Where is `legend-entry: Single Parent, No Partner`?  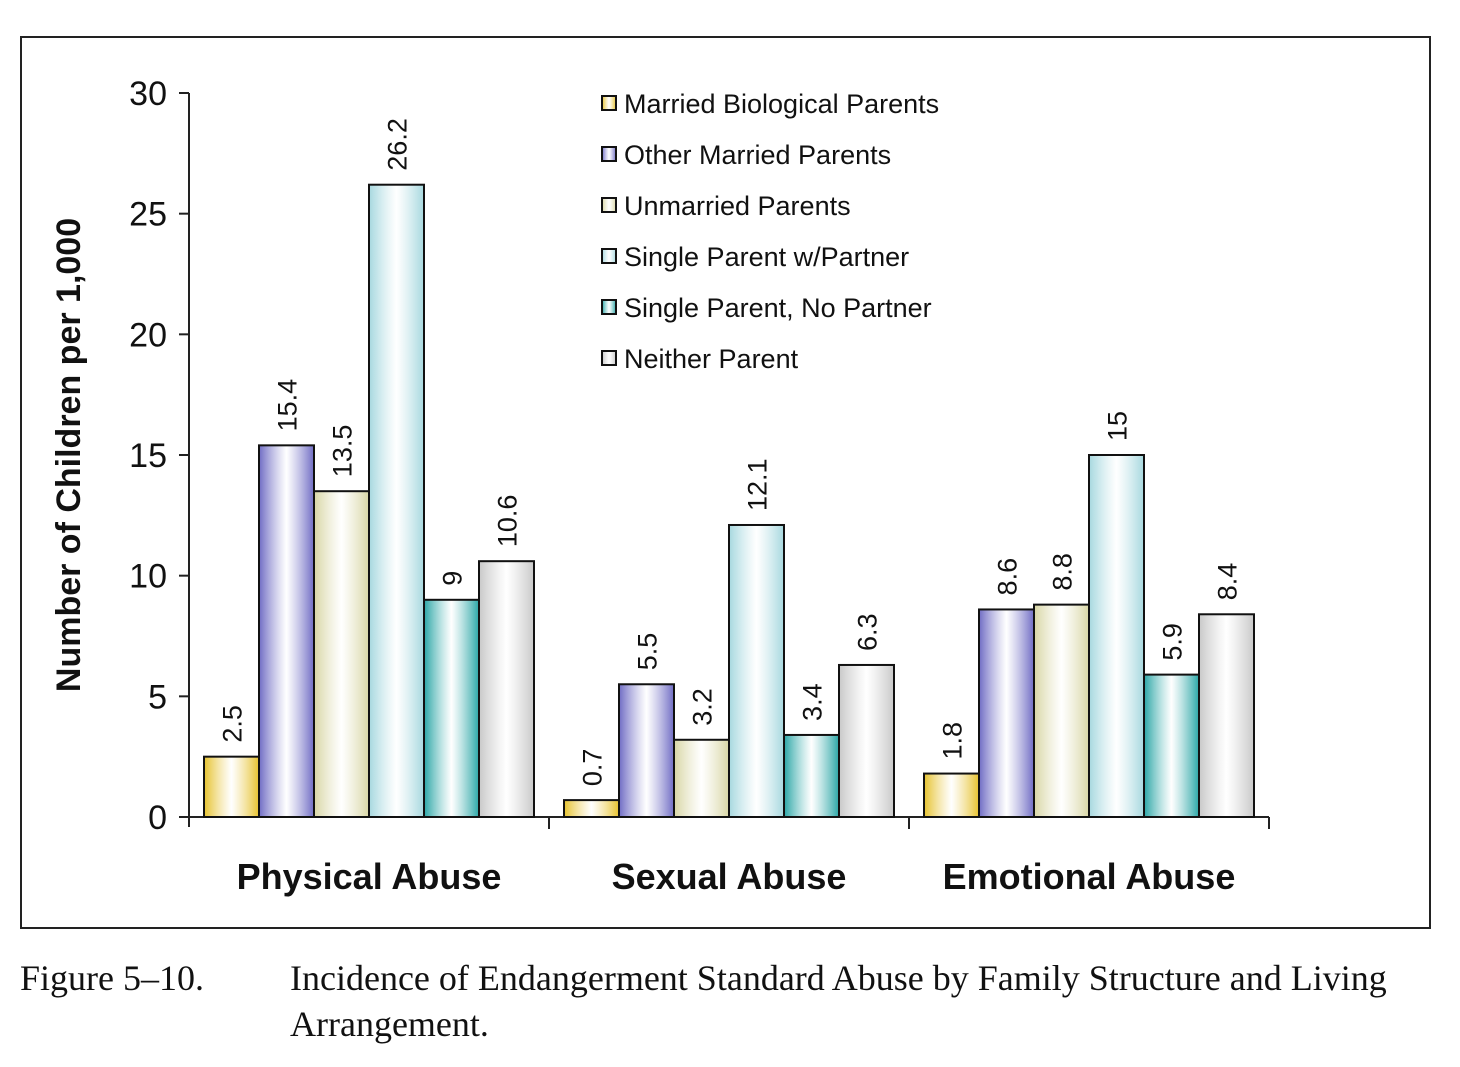 legend-entry: Single Parent, No Partner is located at coordinates (778, 308).